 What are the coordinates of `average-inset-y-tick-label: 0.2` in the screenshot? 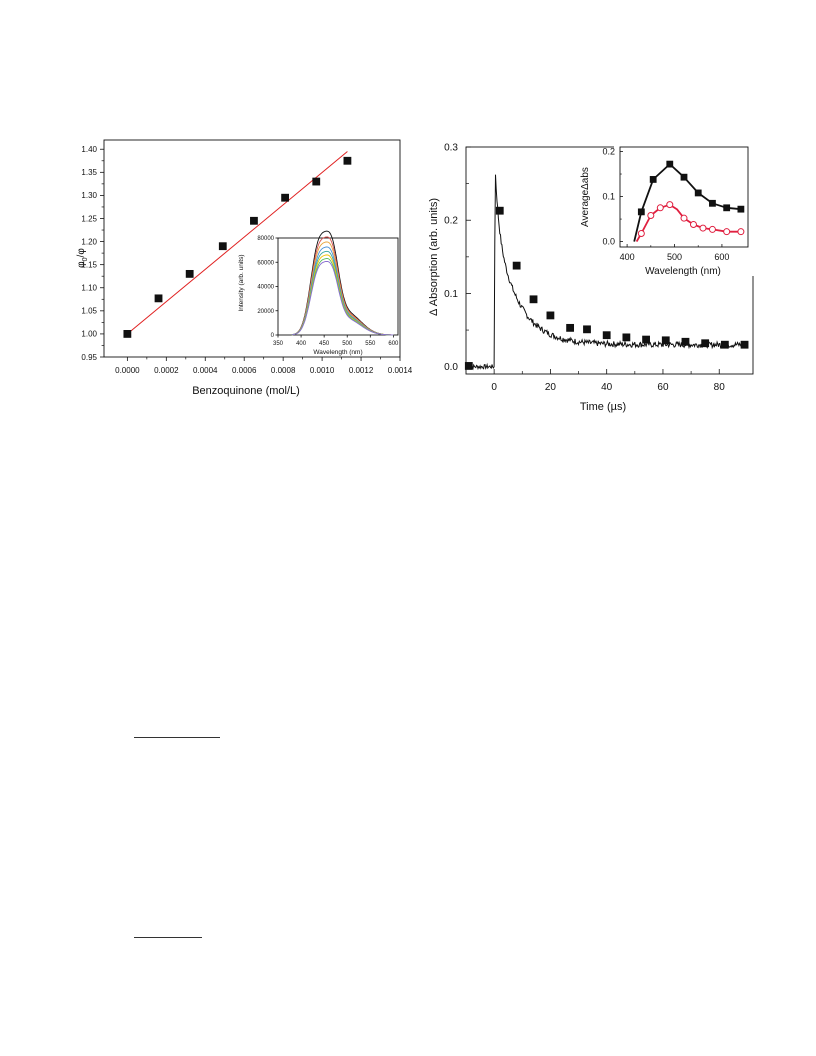 It's located at (608, 152).